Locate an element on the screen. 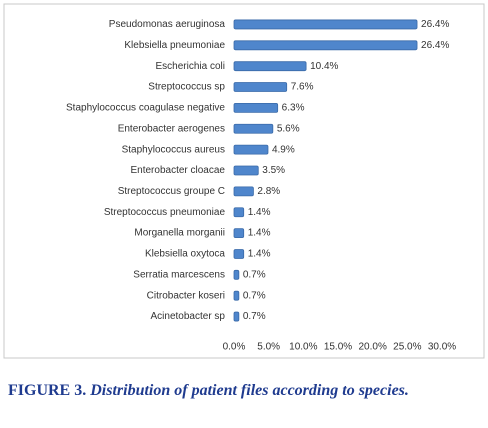 This screenshot has height=428, width=488. value-label: 4.9% is located at coordinates (283, 149).